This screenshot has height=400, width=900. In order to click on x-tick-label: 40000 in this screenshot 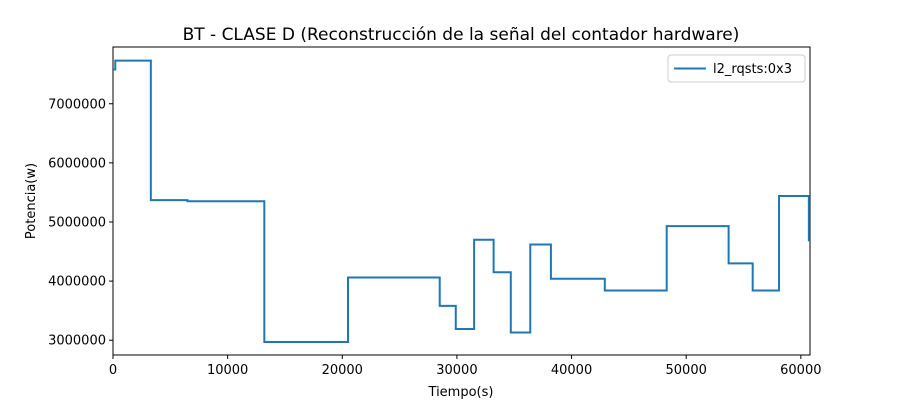, I will do `click(571, 370)`.